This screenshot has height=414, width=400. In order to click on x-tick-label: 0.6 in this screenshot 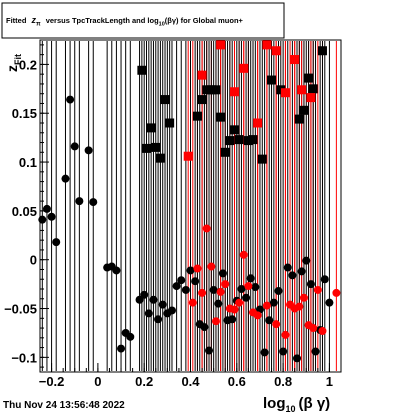, I will do `click(237, 381)`.